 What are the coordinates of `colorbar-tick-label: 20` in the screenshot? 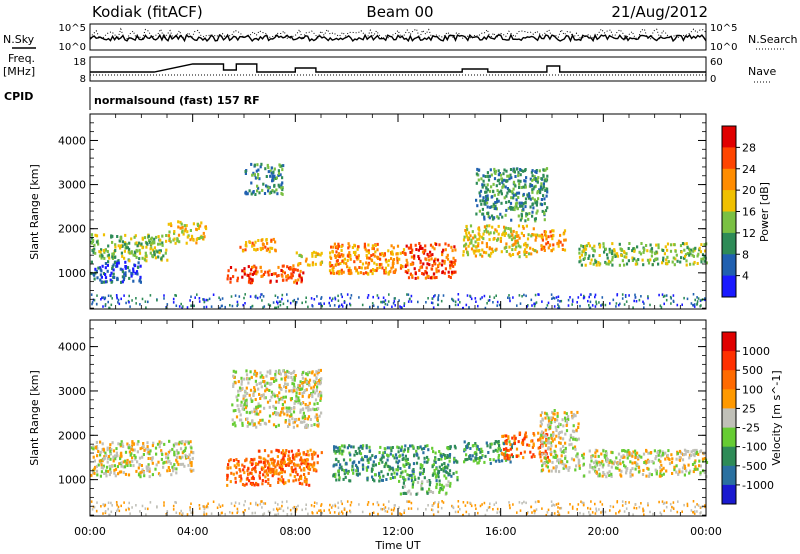 It's located at (749, 190).